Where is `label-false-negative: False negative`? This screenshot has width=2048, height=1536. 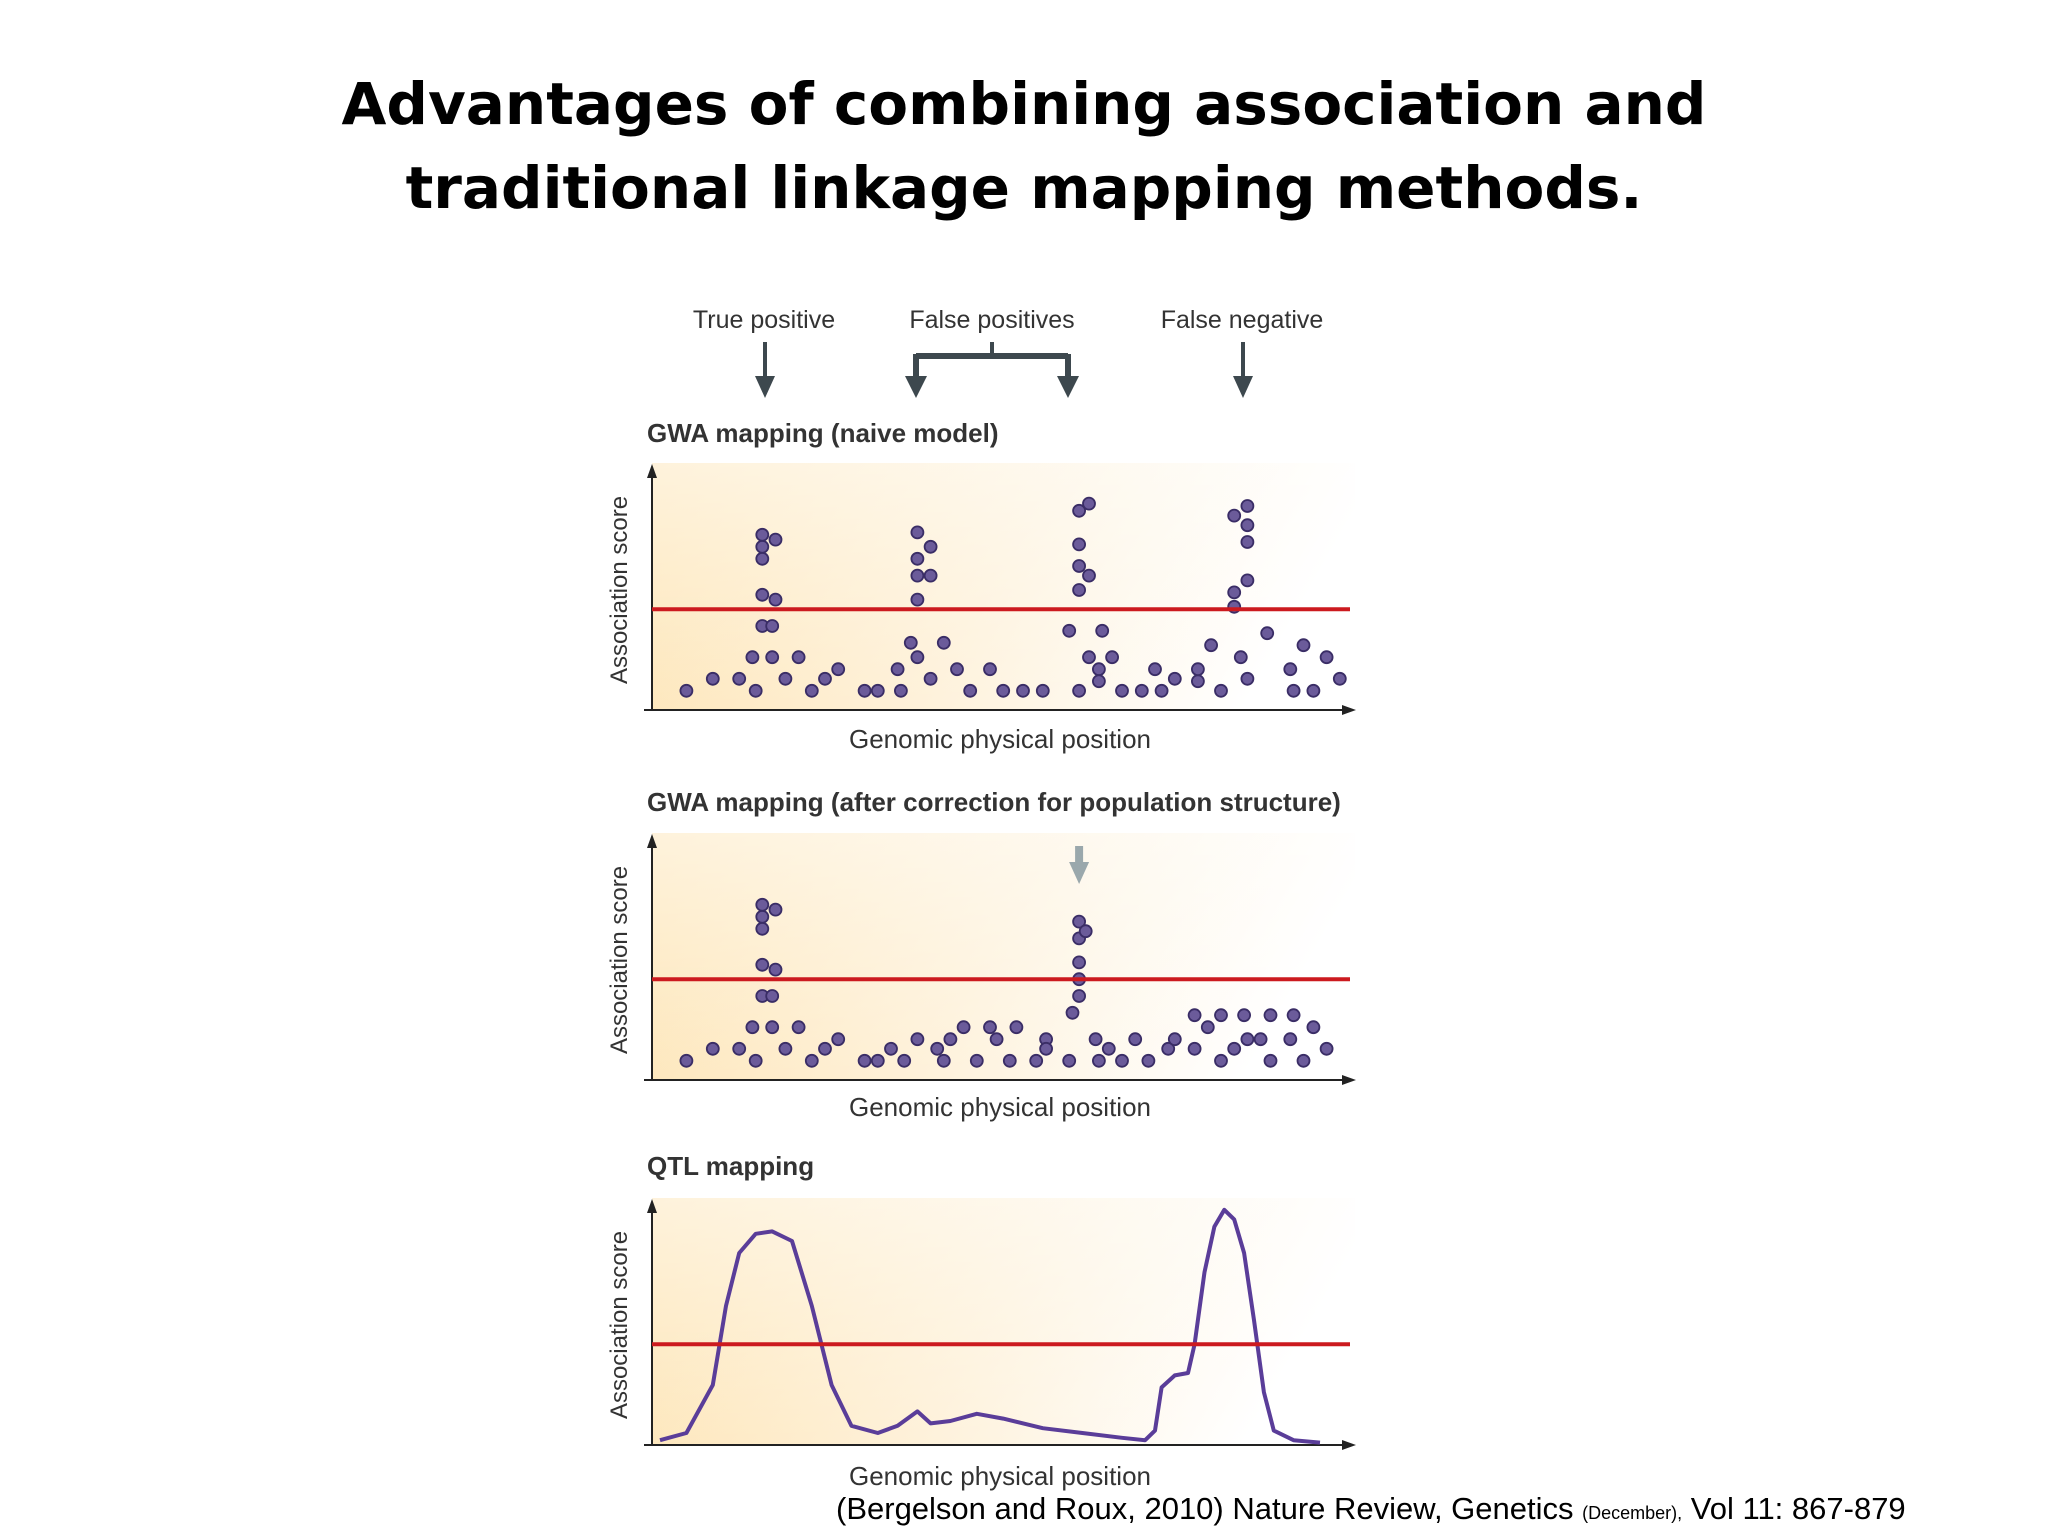
label-false-negative: False negative is located at coordinates (1242, 320).